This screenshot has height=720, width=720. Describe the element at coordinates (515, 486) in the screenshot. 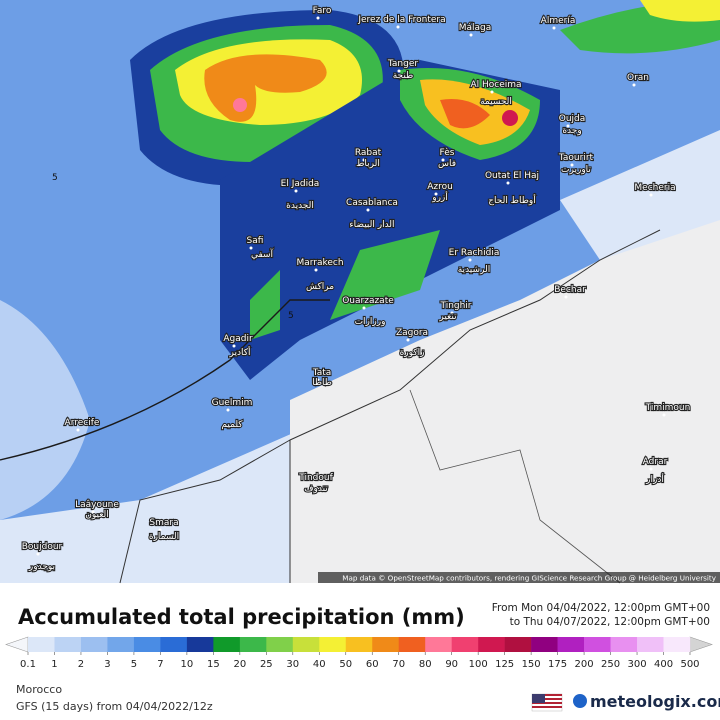

I see `border` at that location.